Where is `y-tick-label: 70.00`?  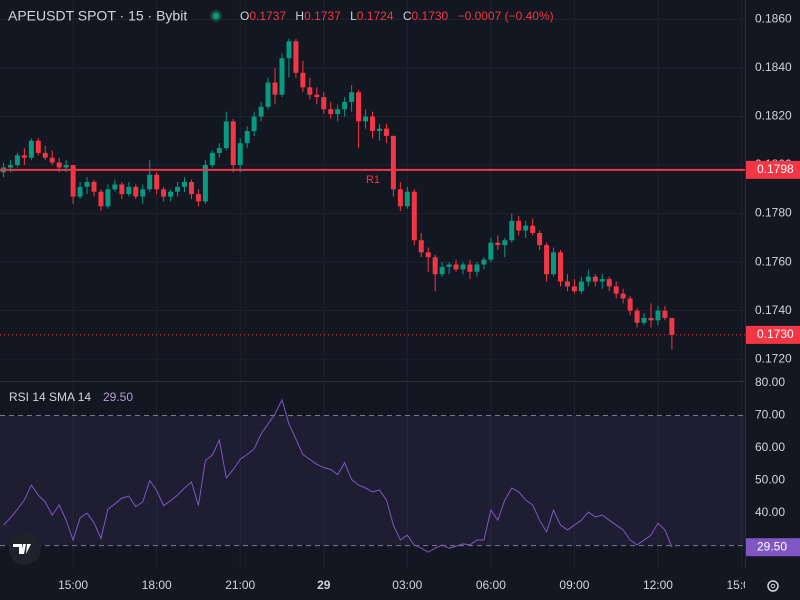 y-tick-label: 70.00 is located at coordinates (770, 415).